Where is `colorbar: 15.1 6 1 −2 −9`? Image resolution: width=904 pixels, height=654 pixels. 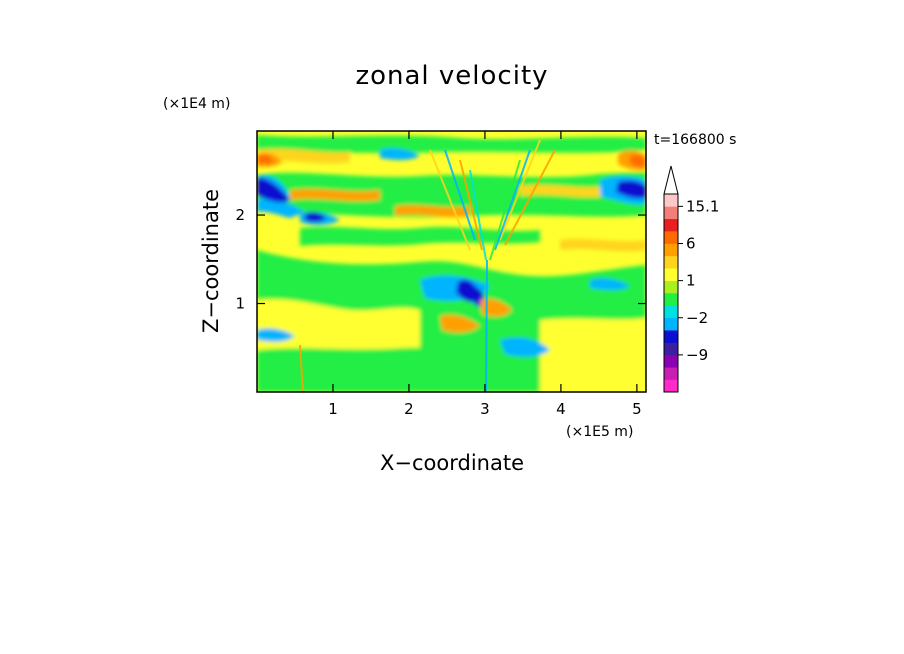 colorbar: 15.1 6 1 −2 −9 is located at coordinates (691, 279).